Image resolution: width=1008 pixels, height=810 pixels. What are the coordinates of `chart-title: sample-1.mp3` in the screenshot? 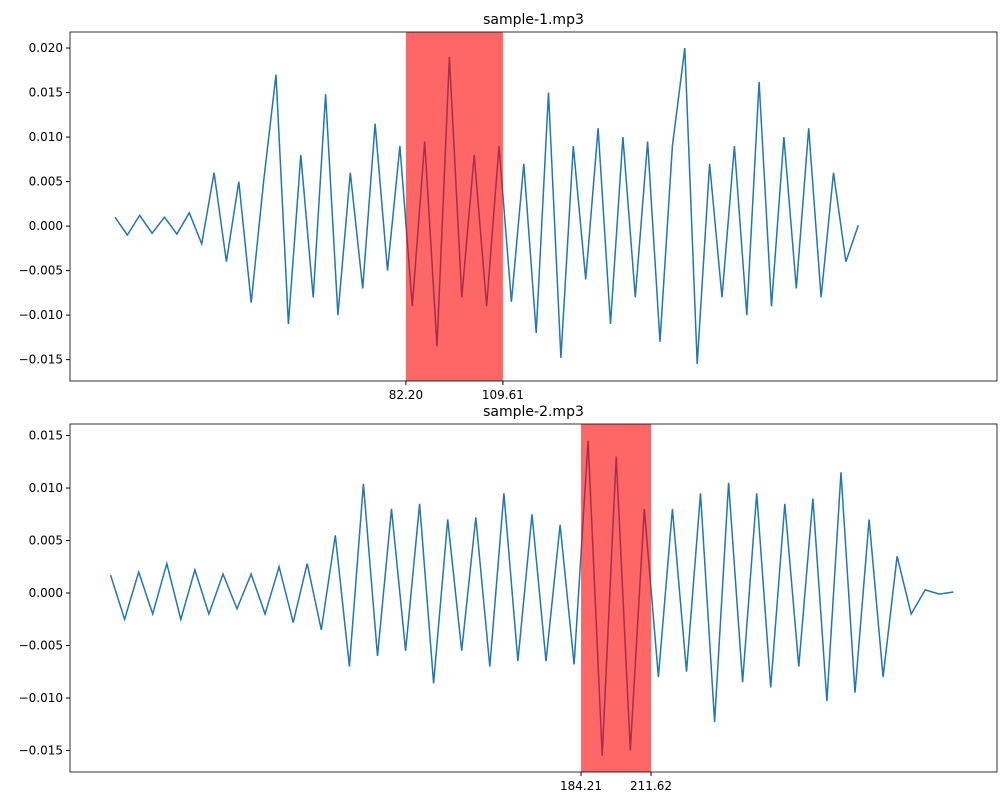 It's located at (533, 20).